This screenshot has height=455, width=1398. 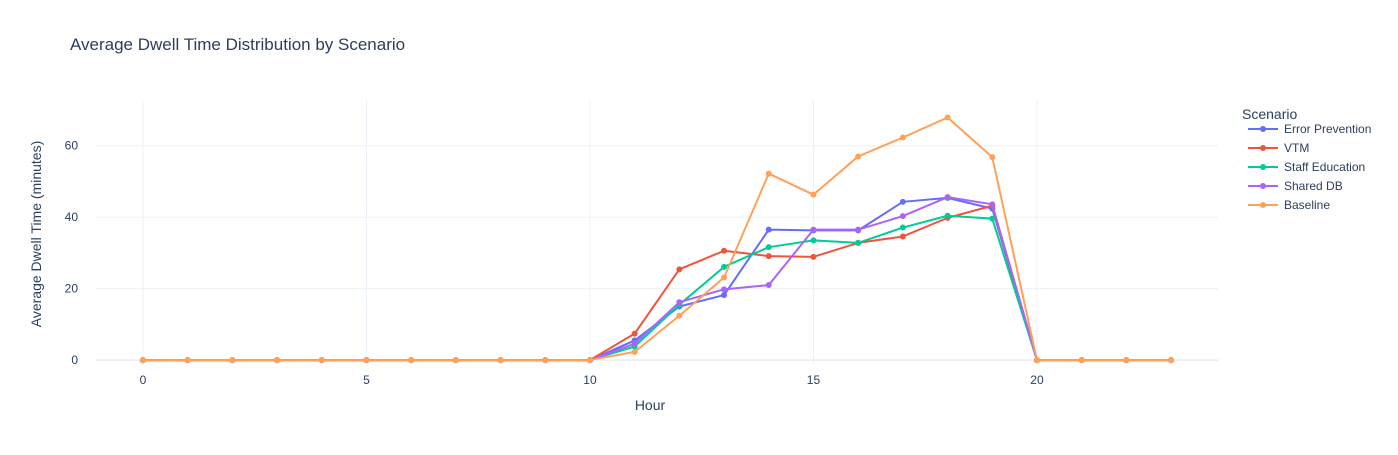 I want to click on legend-title: Scenario, so click(x=1269, y=114).